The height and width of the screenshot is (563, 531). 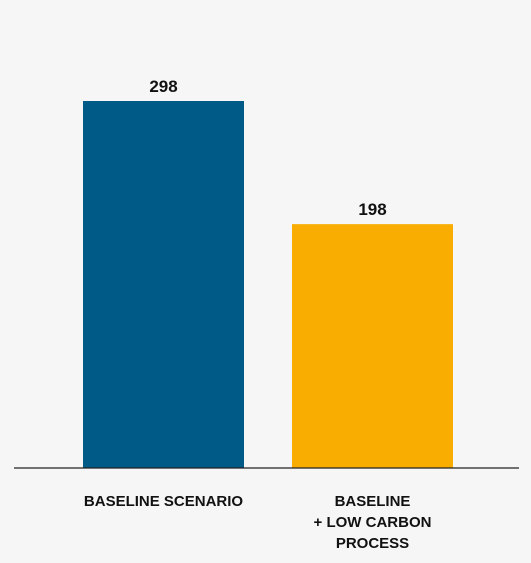 I want to click on value-label-1: 198, so click(x=372, y=209).